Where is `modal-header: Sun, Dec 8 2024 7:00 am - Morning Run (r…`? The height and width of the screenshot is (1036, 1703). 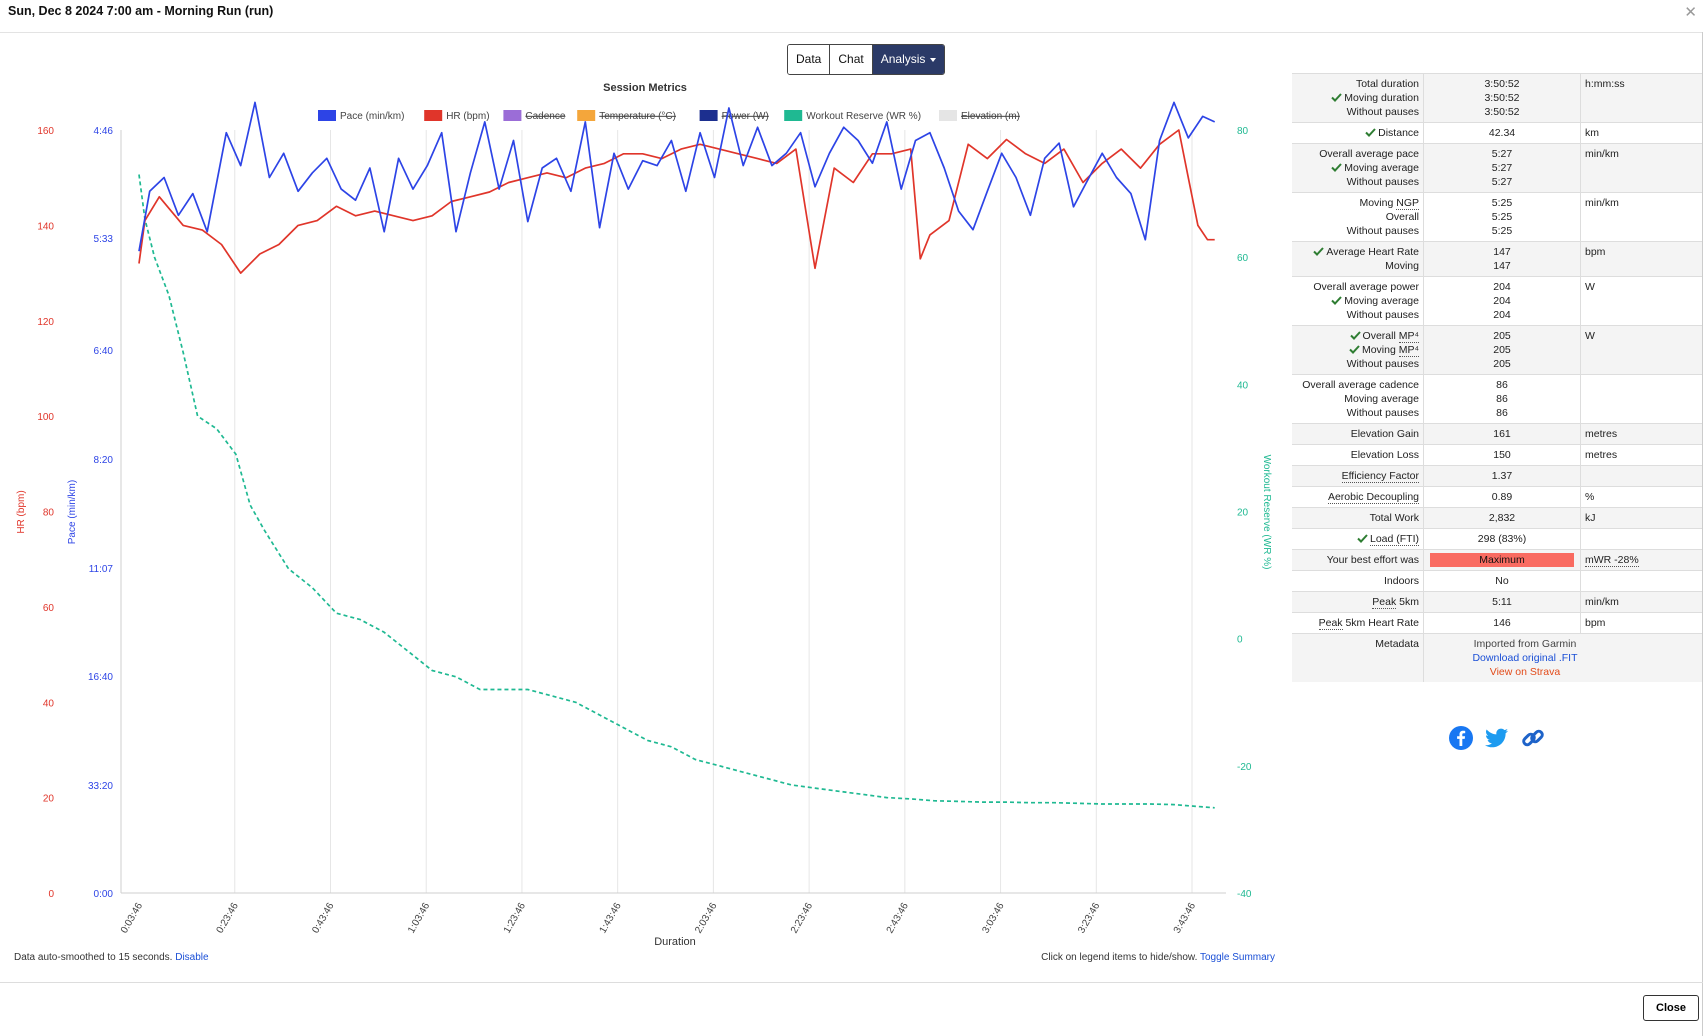
modal-header: Sun, Dec 8 2024 7:00 am - Morning Run (r… is located at coordinates (851, 16).